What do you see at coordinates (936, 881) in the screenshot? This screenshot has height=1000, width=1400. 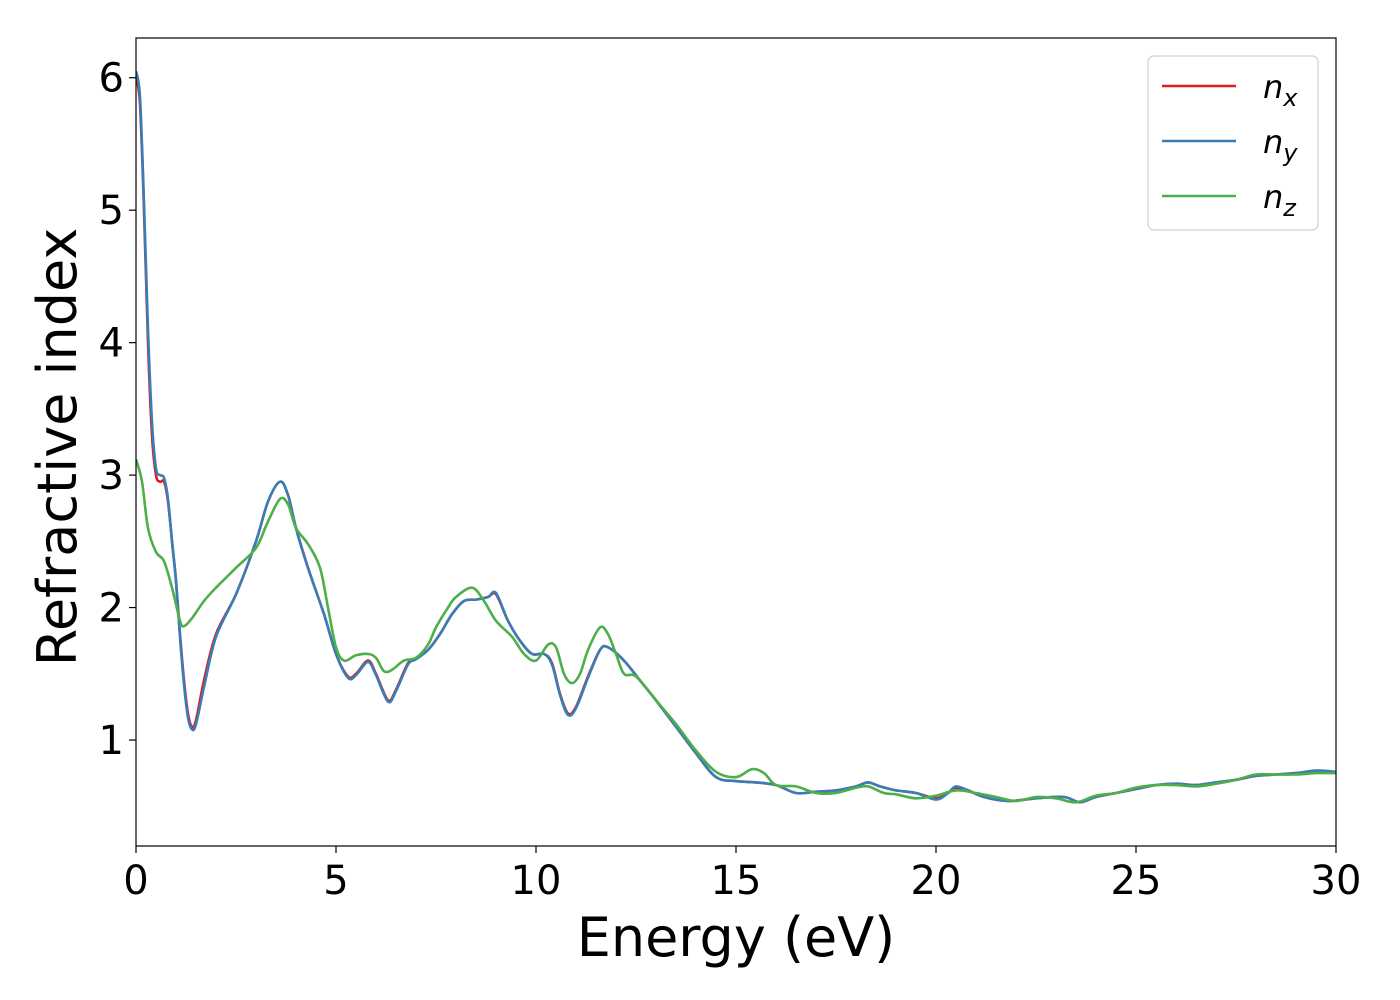 I see `x-tick-label: 20` at bounding box center [936, 881].